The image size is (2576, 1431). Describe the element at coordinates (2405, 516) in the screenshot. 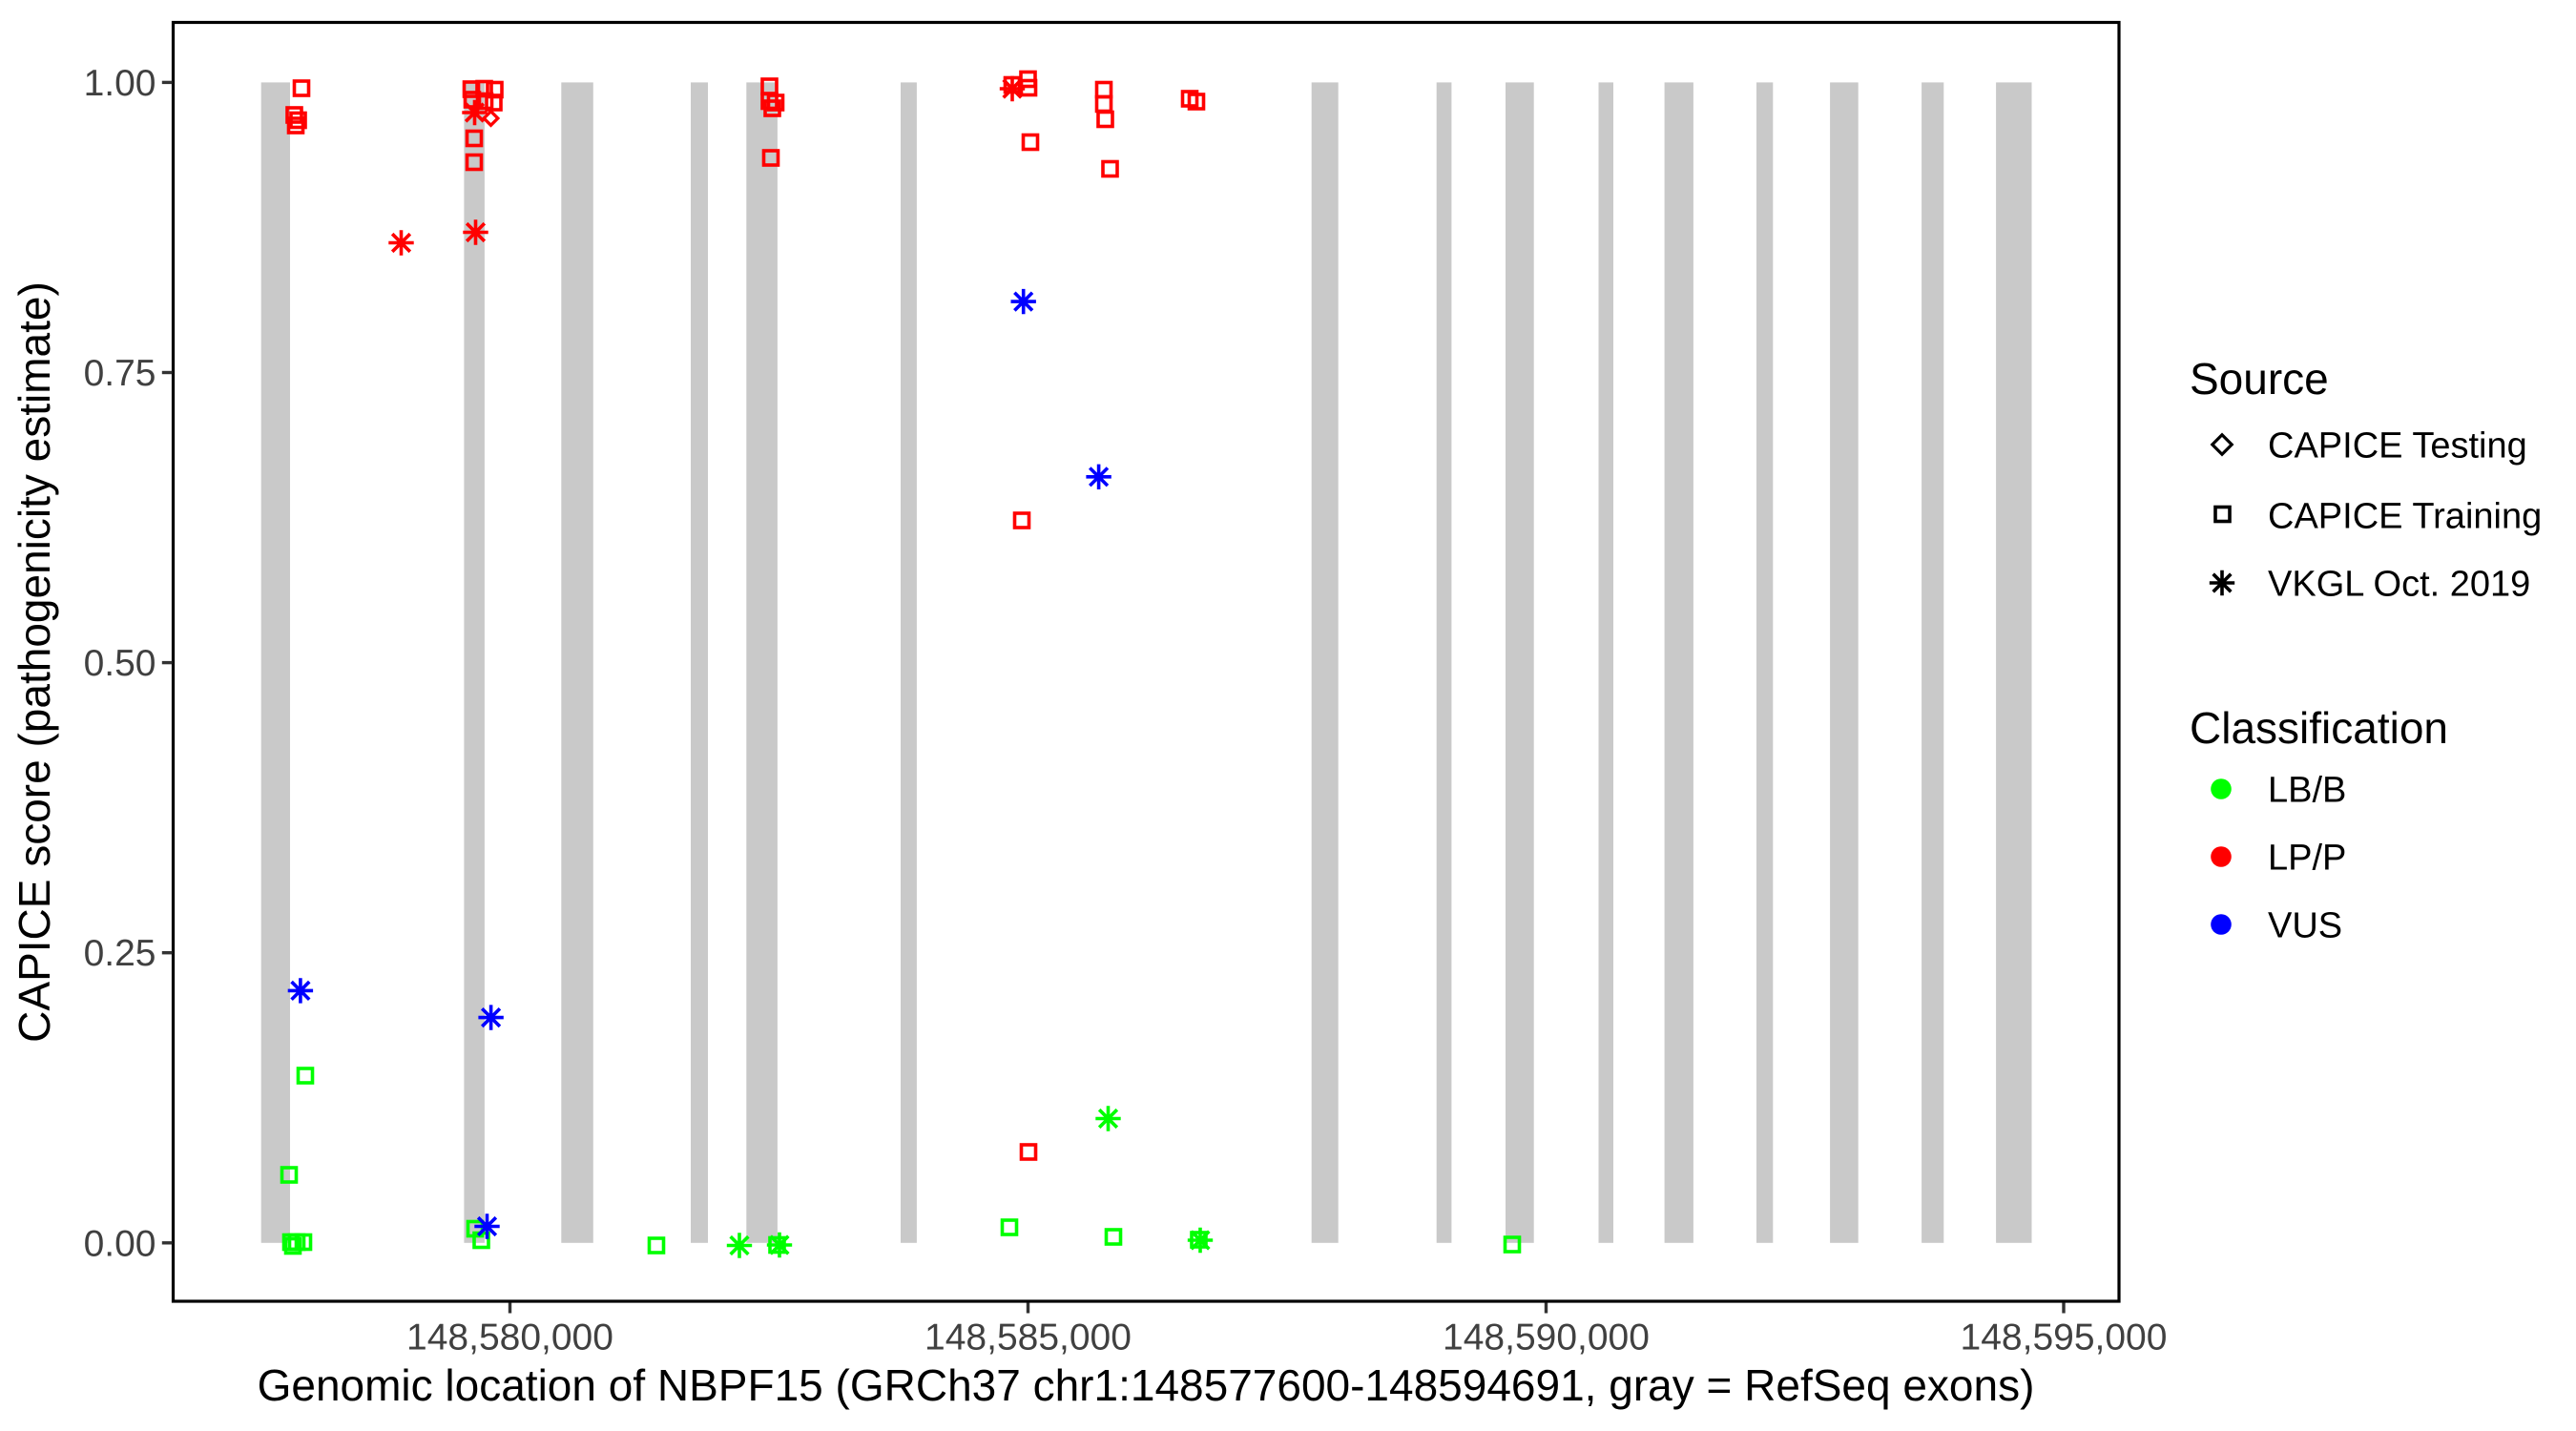

I see `svg-text: CAPICE Training` at that location.